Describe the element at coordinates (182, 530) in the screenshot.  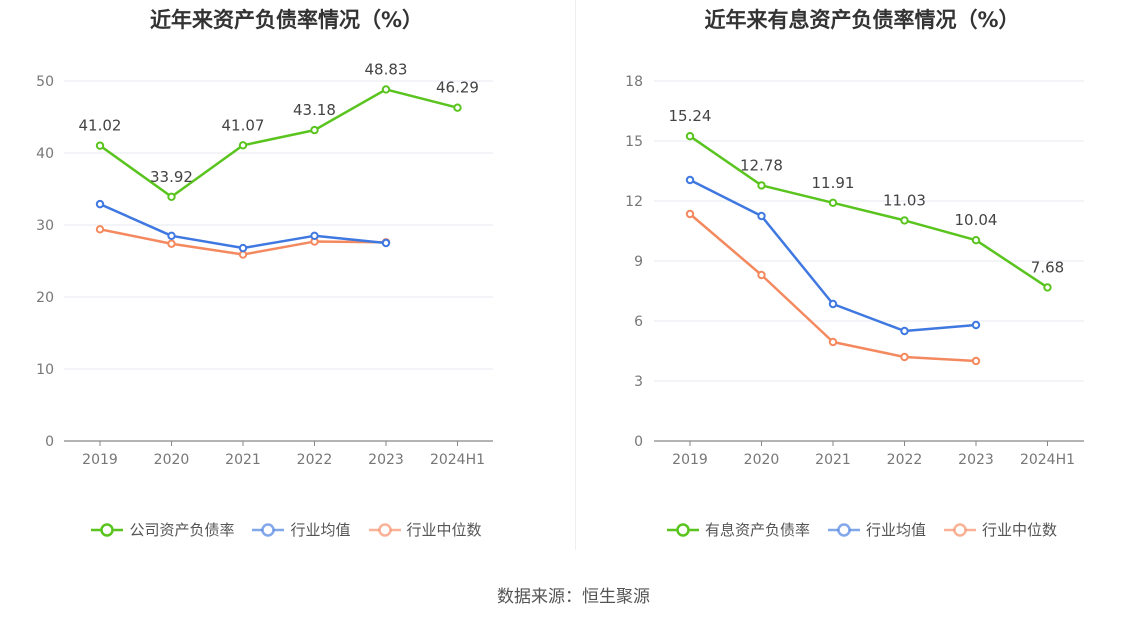
I see `legend-label: 公司资产负债率` at that location.